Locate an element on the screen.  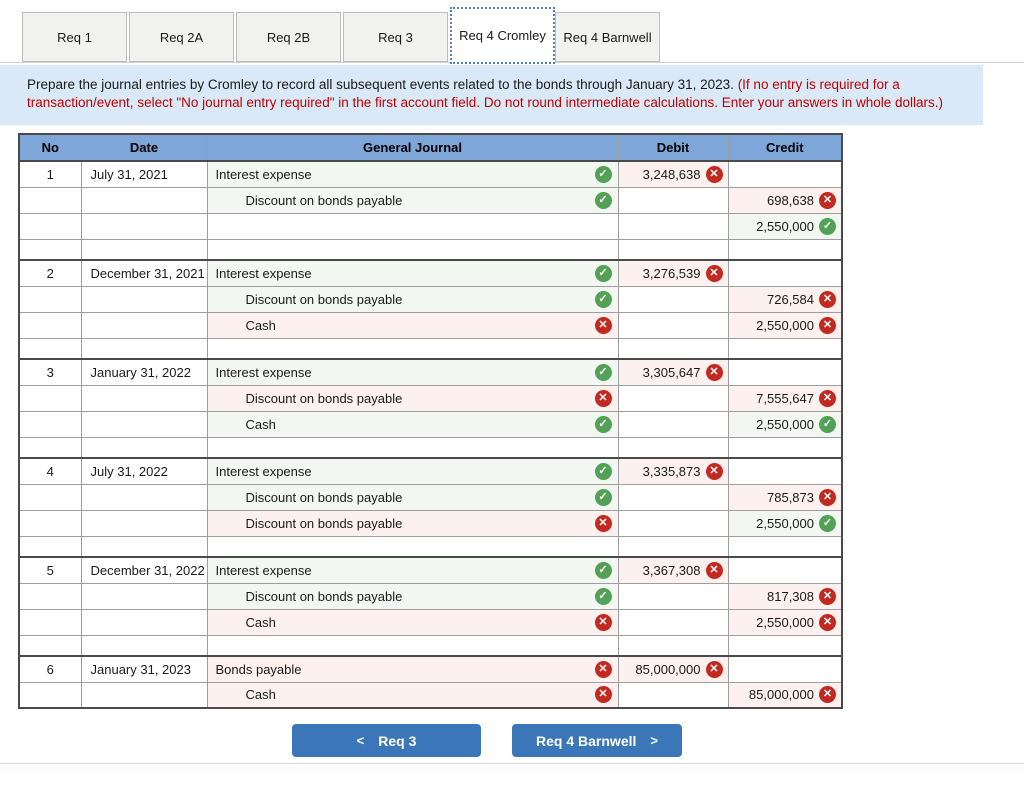
journal-row: Discount on bonds payable ✕ 2,550,000 ✓ is located at coordinates (430, 523).